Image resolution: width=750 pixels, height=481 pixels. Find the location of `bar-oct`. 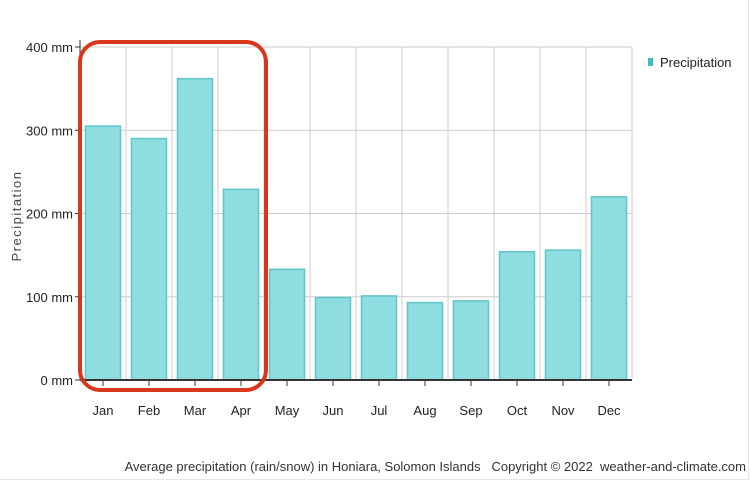

bar-oct is located at coordinates (517, 316).